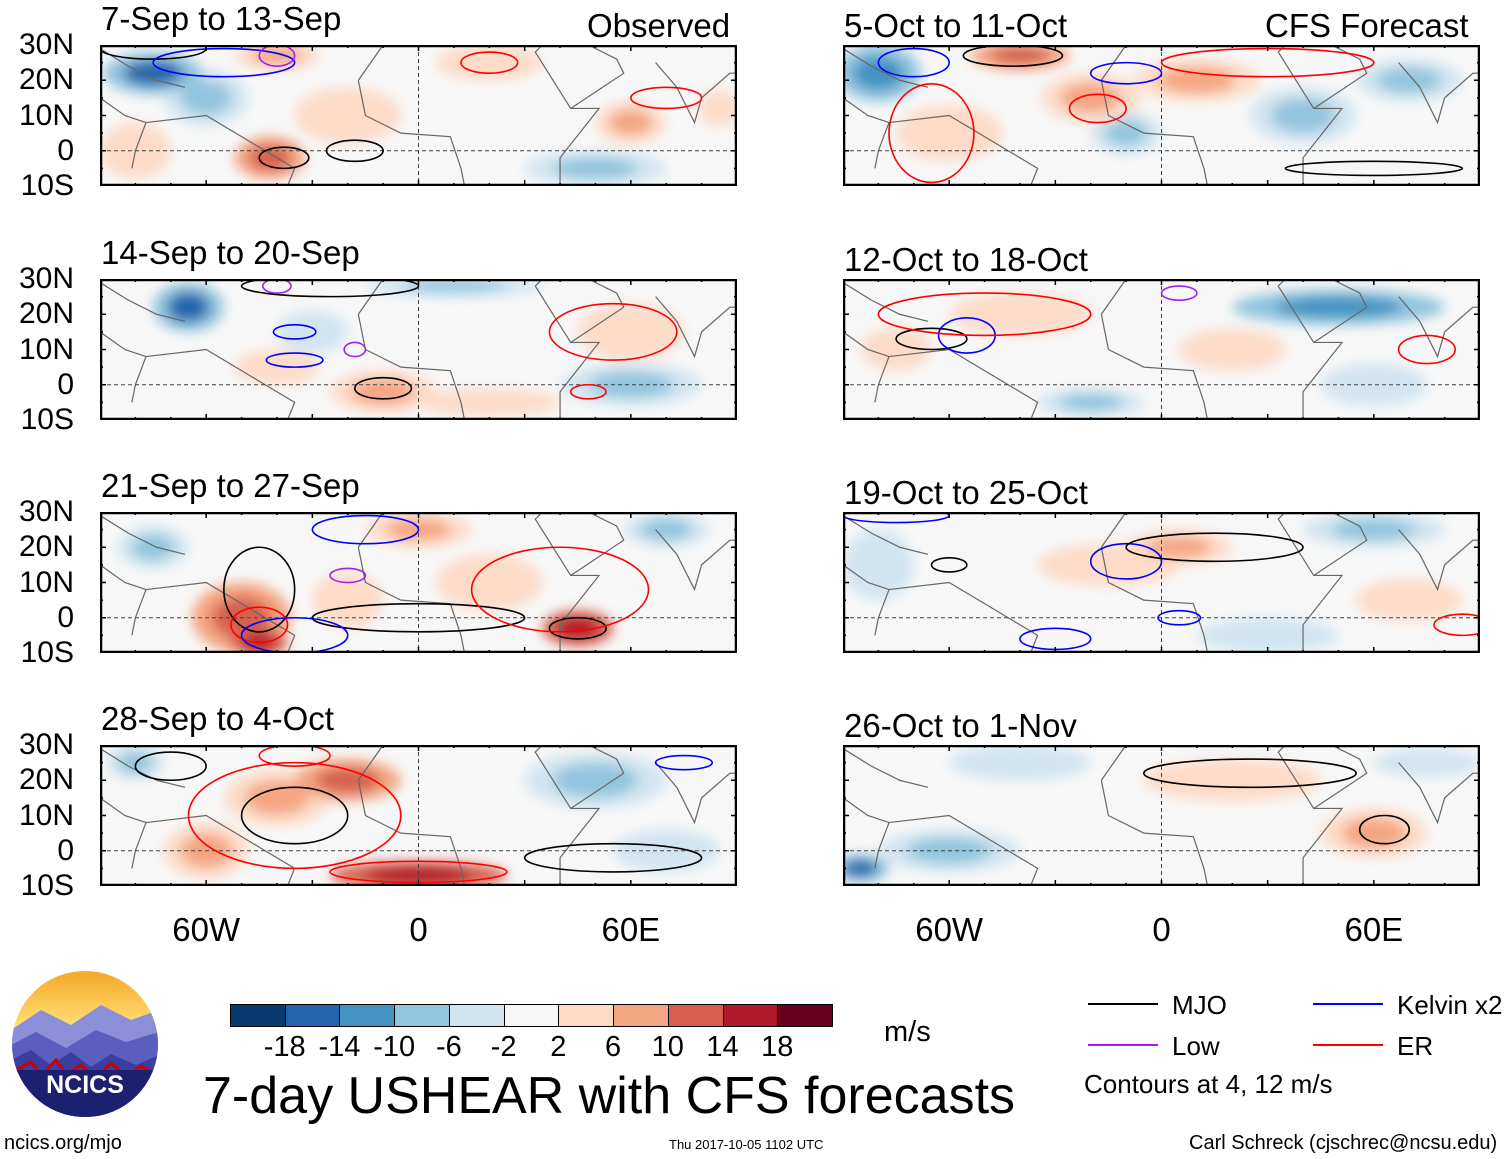 The width and height of the screenshot is (1510, 1159). Describe the element at coordinates (230, 252) in the screenshot. I see `panel-title: 14-Sep to 20-Sep` at that location.